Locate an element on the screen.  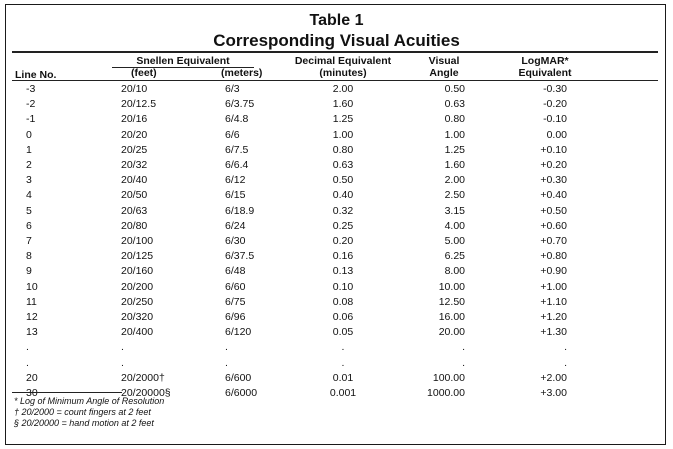
cell-feet: 20/12.5 is located at coordinates (139, 104).